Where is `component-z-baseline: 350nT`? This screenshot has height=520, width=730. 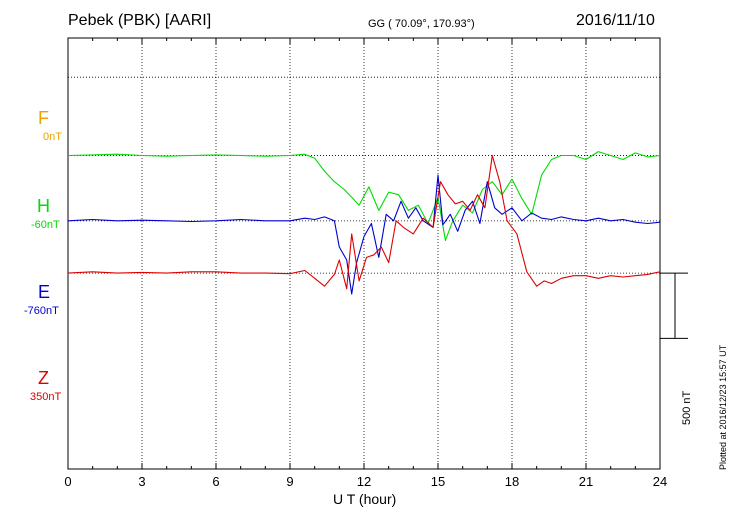 component-z-baseline: 350nT is located at coordinates (46, 397).